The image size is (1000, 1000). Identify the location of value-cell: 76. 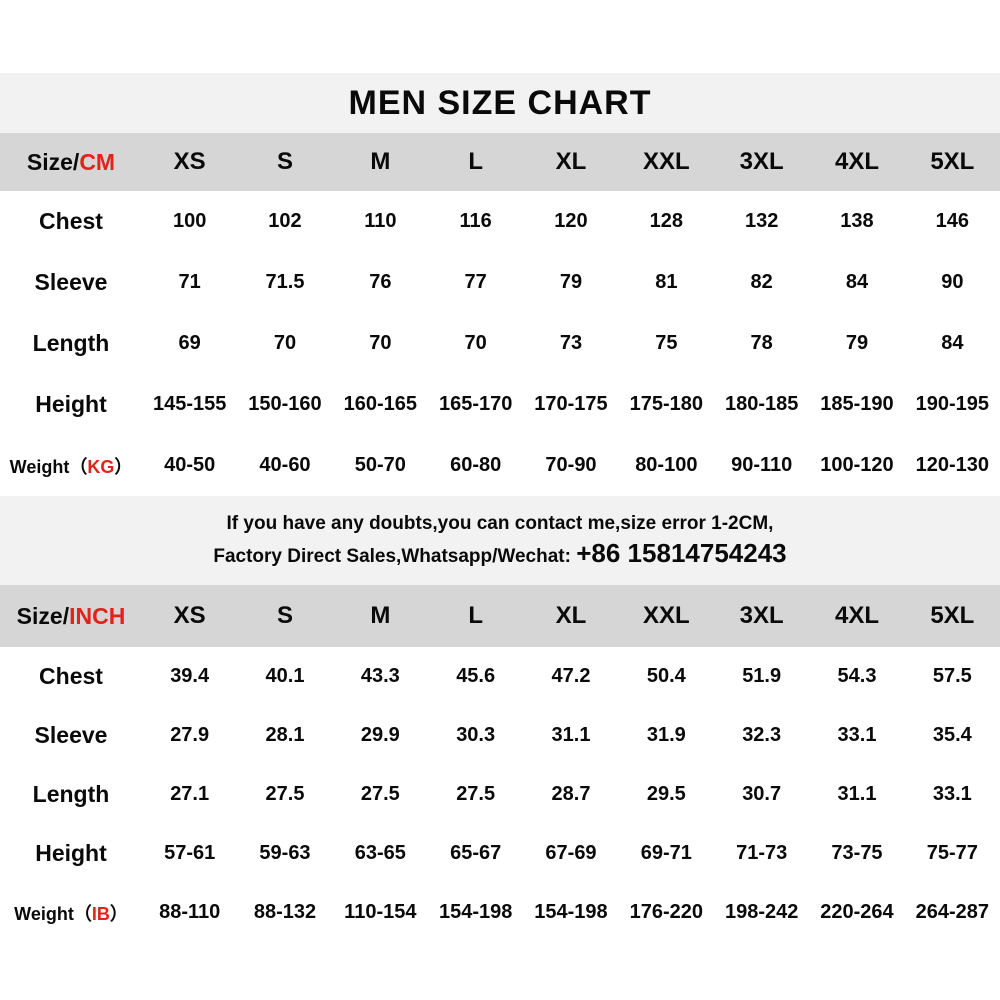
(380, 282).